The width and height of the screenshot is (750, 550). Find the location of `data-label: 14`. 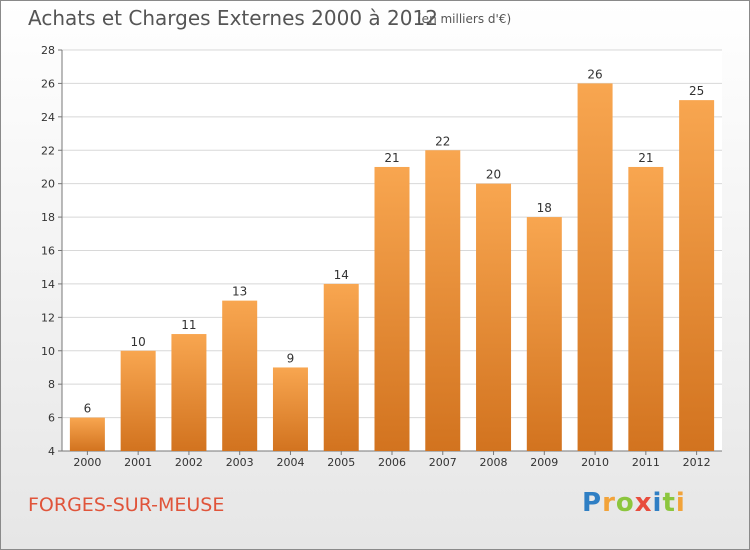

data-label: 14 is located at coordinates (341, 275).